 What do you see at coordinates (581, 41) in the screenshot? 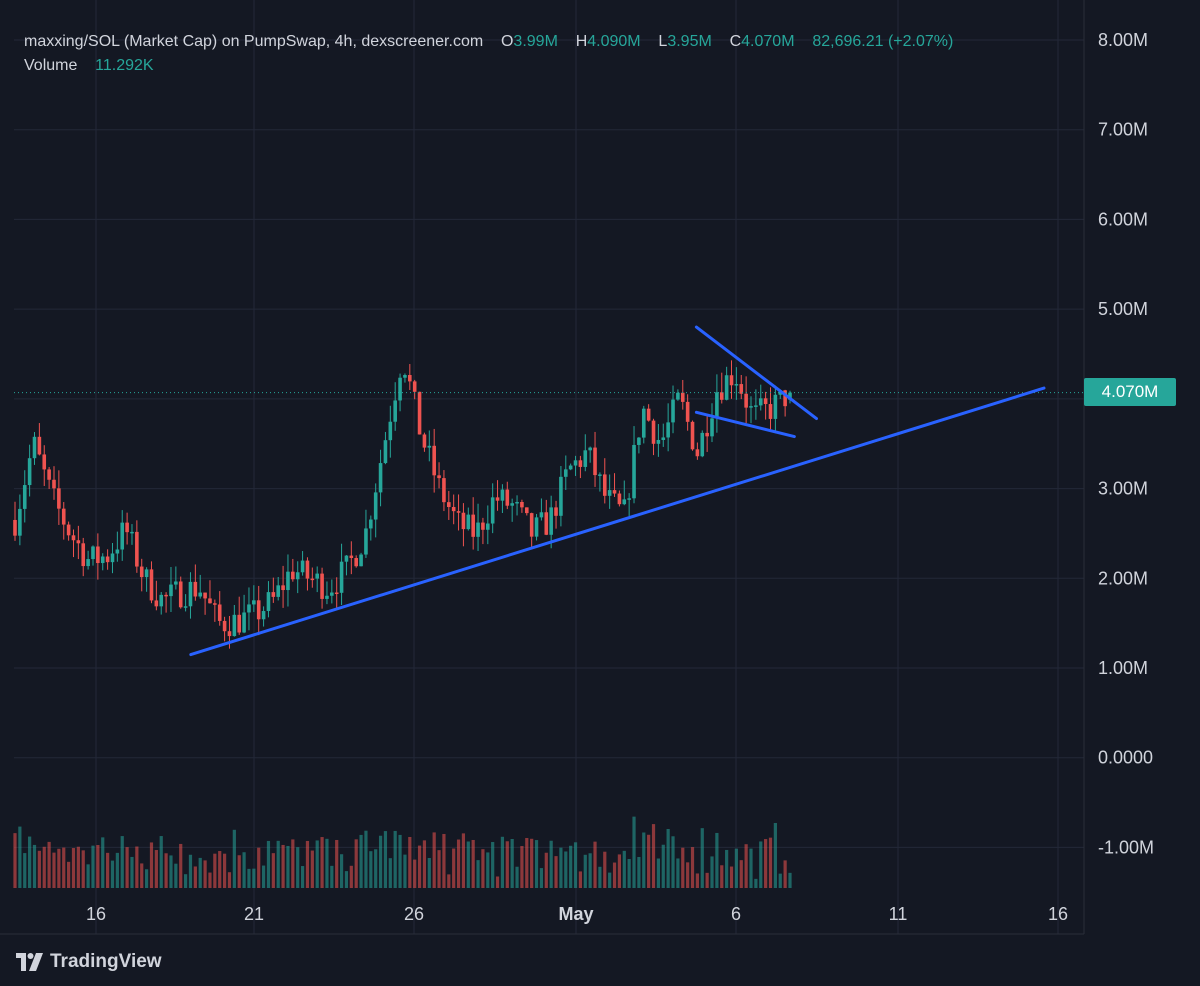
I see `high-label: H` at bounding box center [581, 41].